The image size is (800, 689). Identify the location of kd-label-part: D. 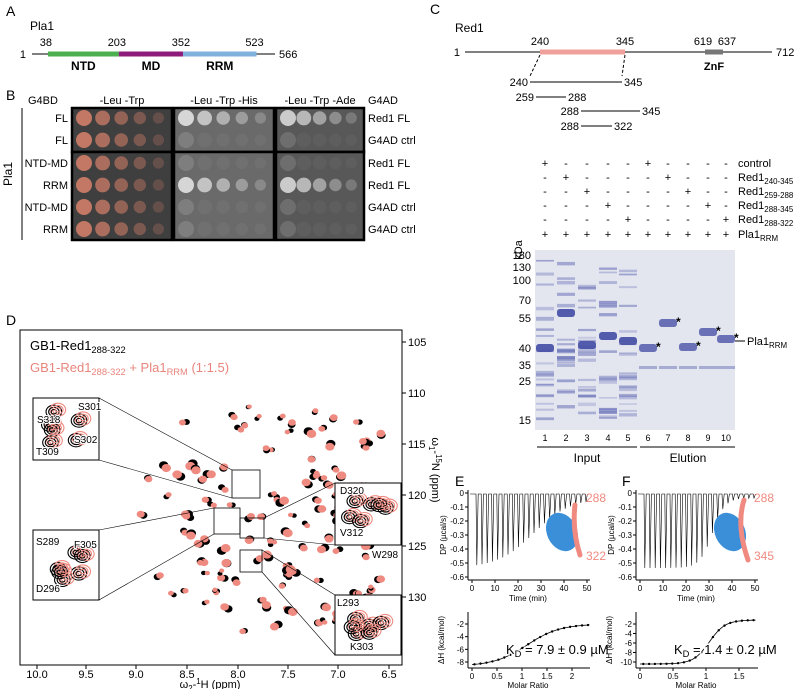
(518, 654).